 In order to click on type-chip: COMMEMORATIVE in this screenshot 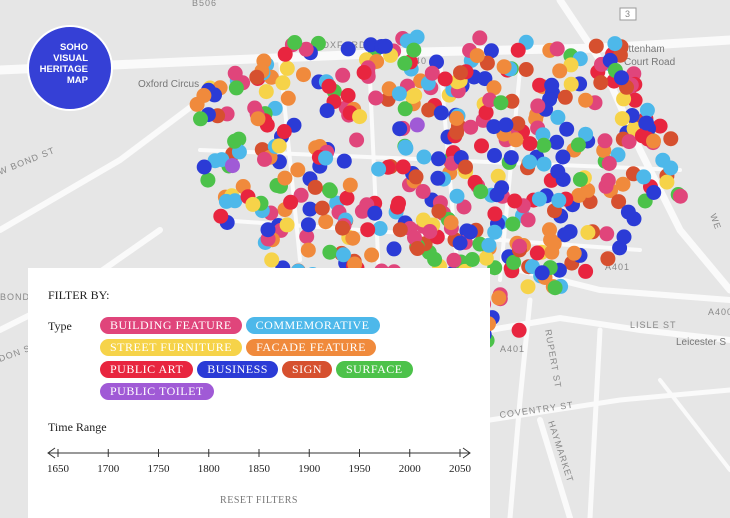, I will do `click(312, 325)`.